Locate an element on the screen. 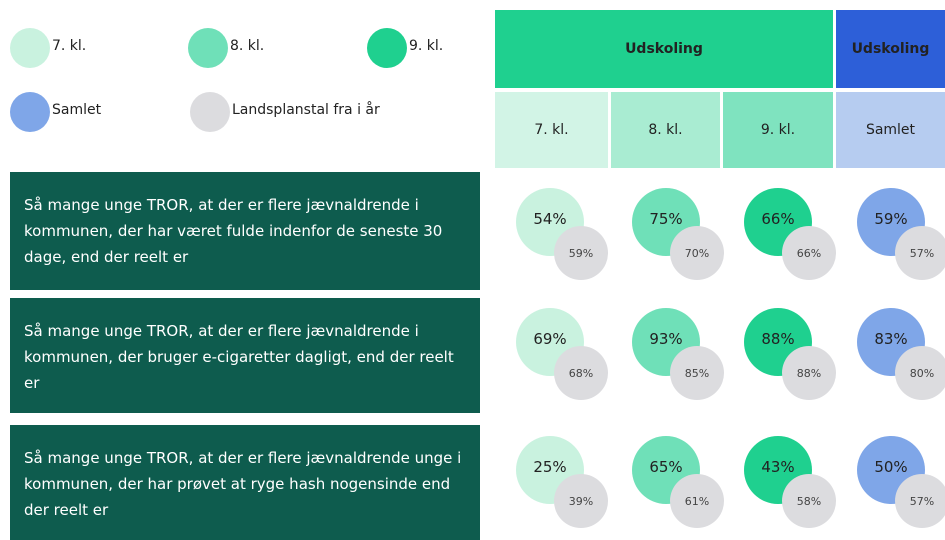 The height and width of the screenshot is (540, 945). national-circle: 85% is located at coordinates (697, 373).